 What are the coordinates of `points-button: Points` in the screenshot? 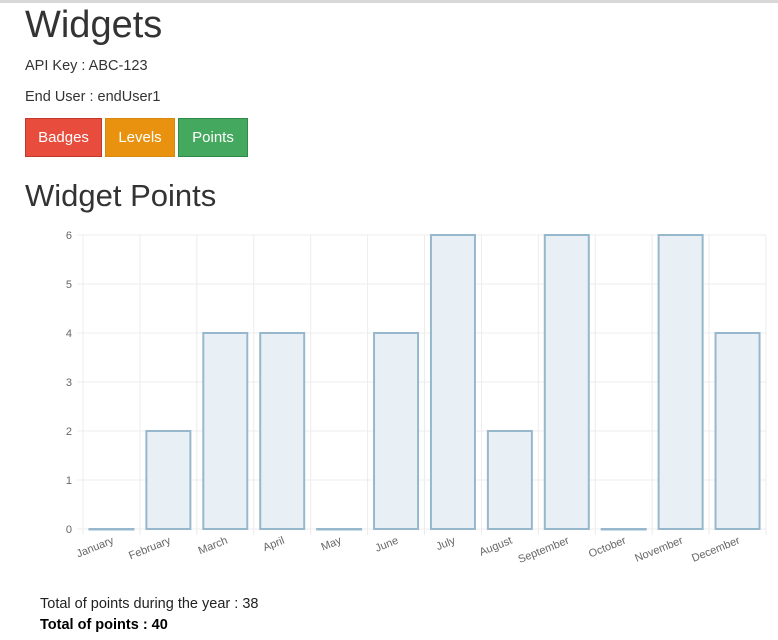 It's located at (213, 137).